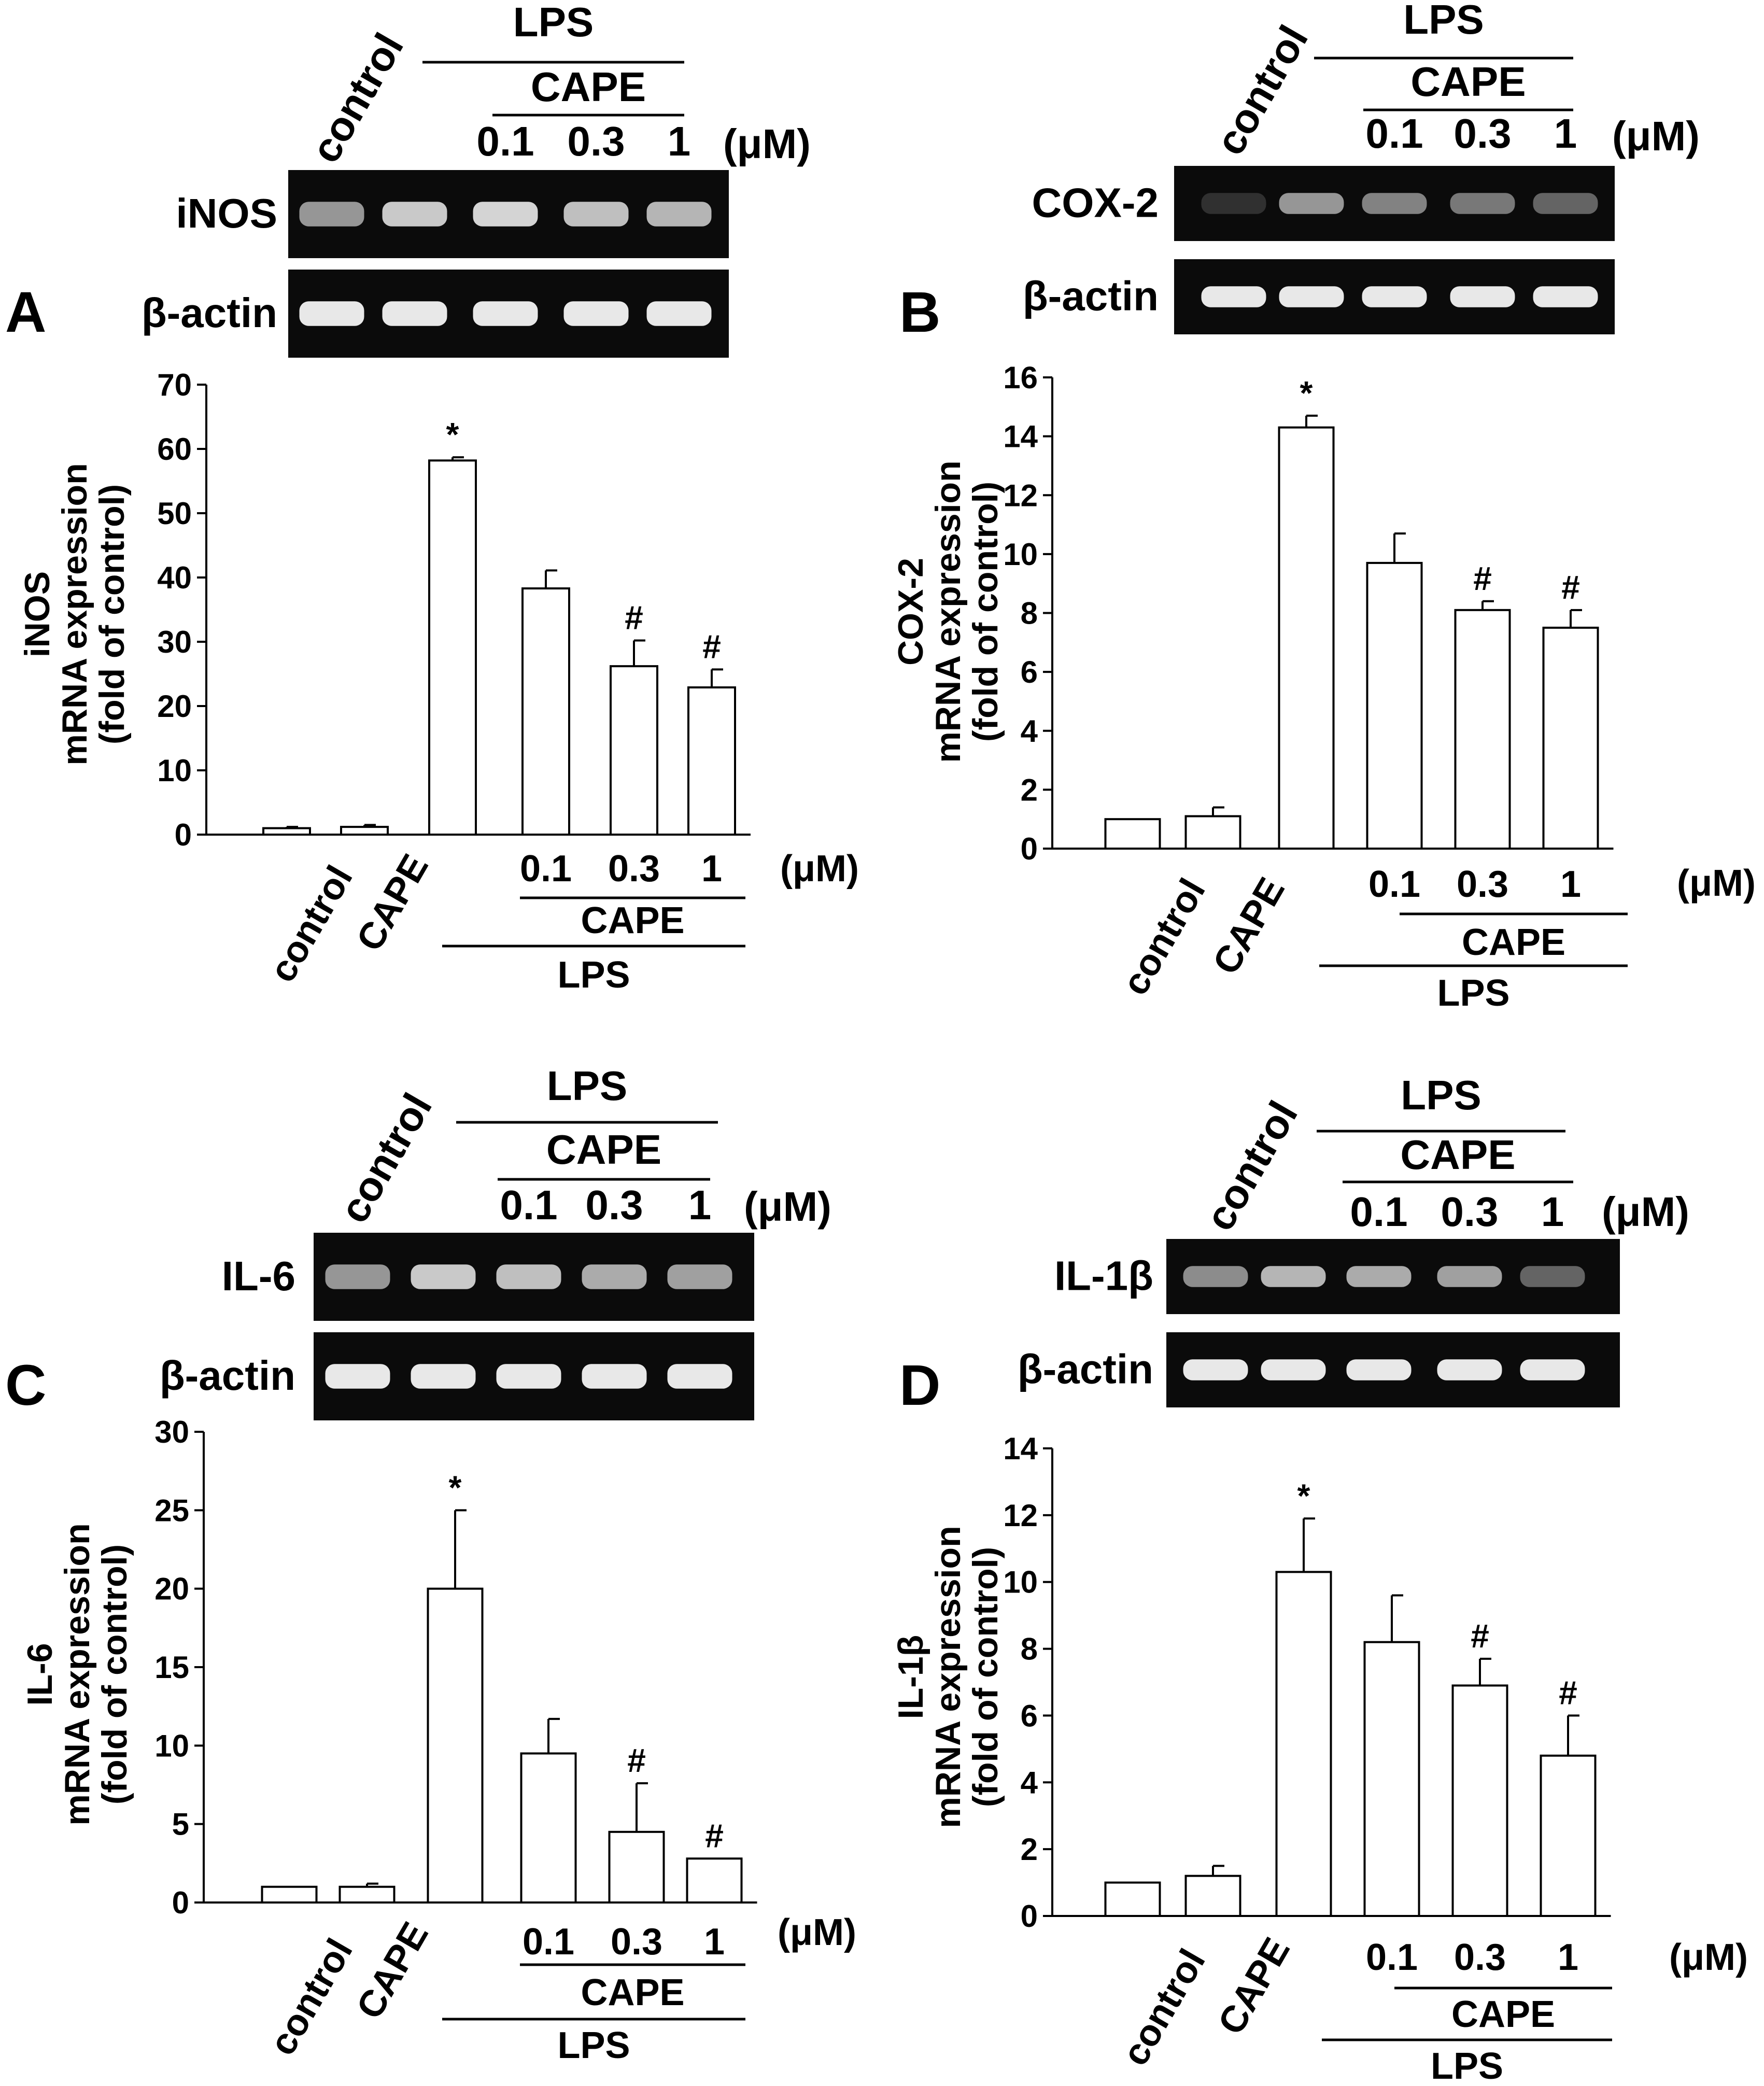 The image size is (1764, 2086). I want to click on y-axis-title: COX-2mRNA expression(fold of control), so click(948, 611).